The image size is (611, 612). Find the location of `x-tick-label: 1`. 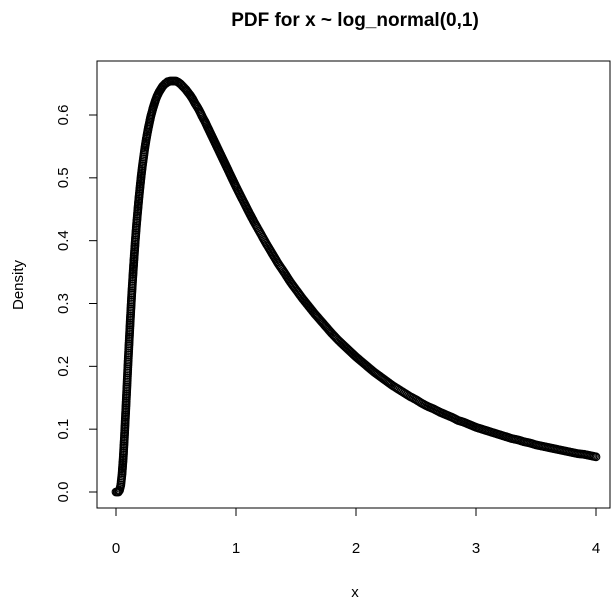

x-tick-label: 1 is located at coordinates (236, 548).